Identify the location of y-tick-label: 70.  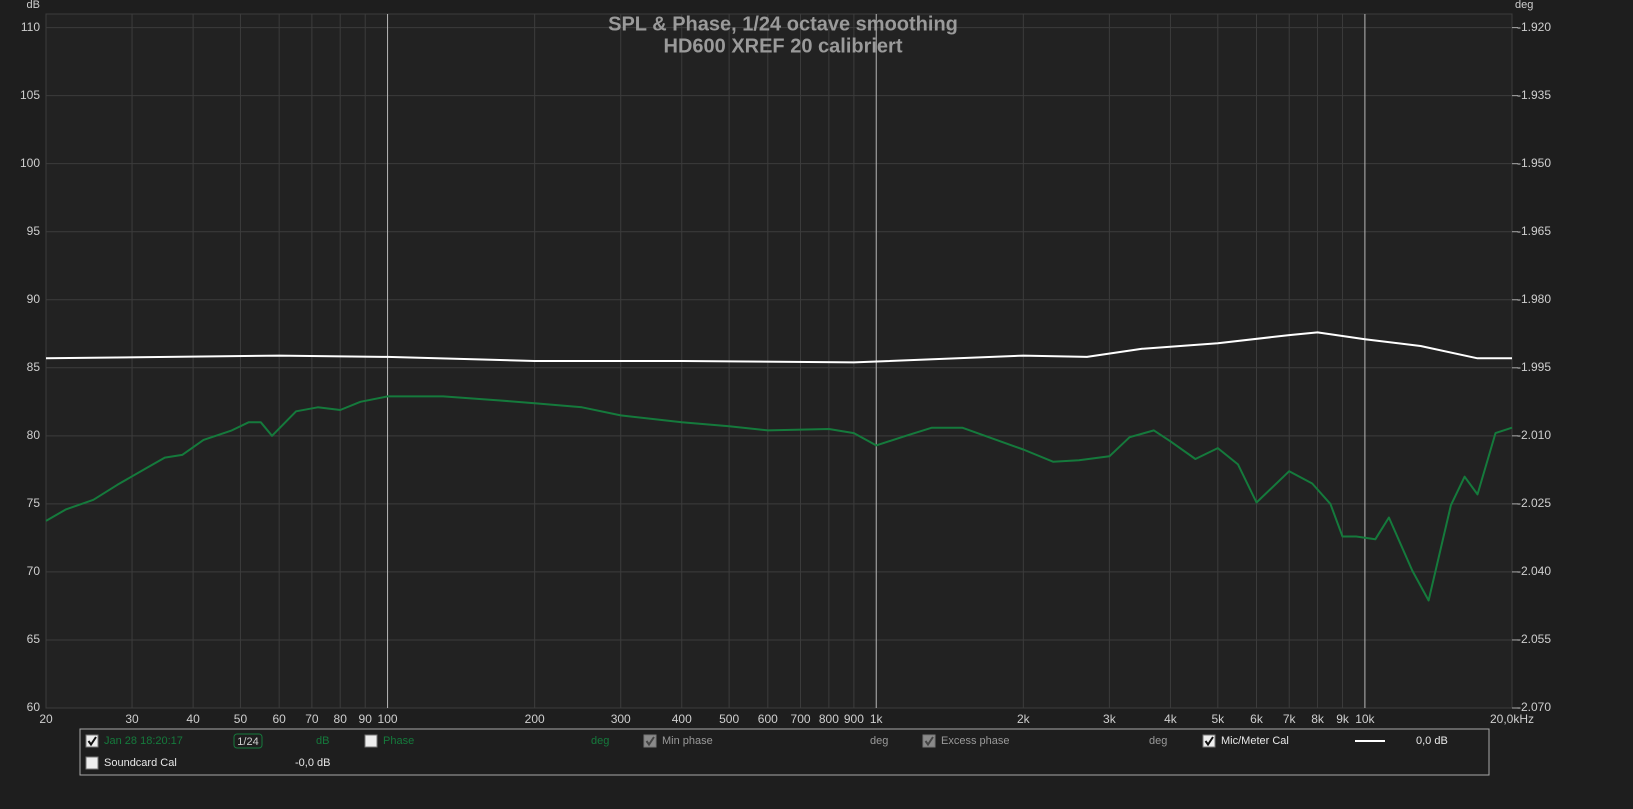
(34, 571).